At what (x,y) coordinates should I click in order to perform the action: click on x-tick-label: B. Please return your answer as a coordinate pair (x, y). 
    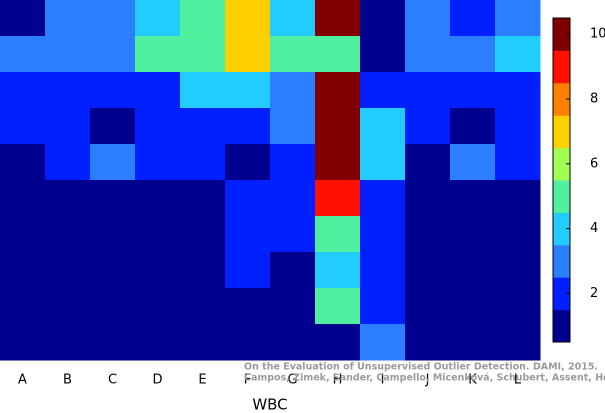
    Looking at the image, I should click on (67, 380).